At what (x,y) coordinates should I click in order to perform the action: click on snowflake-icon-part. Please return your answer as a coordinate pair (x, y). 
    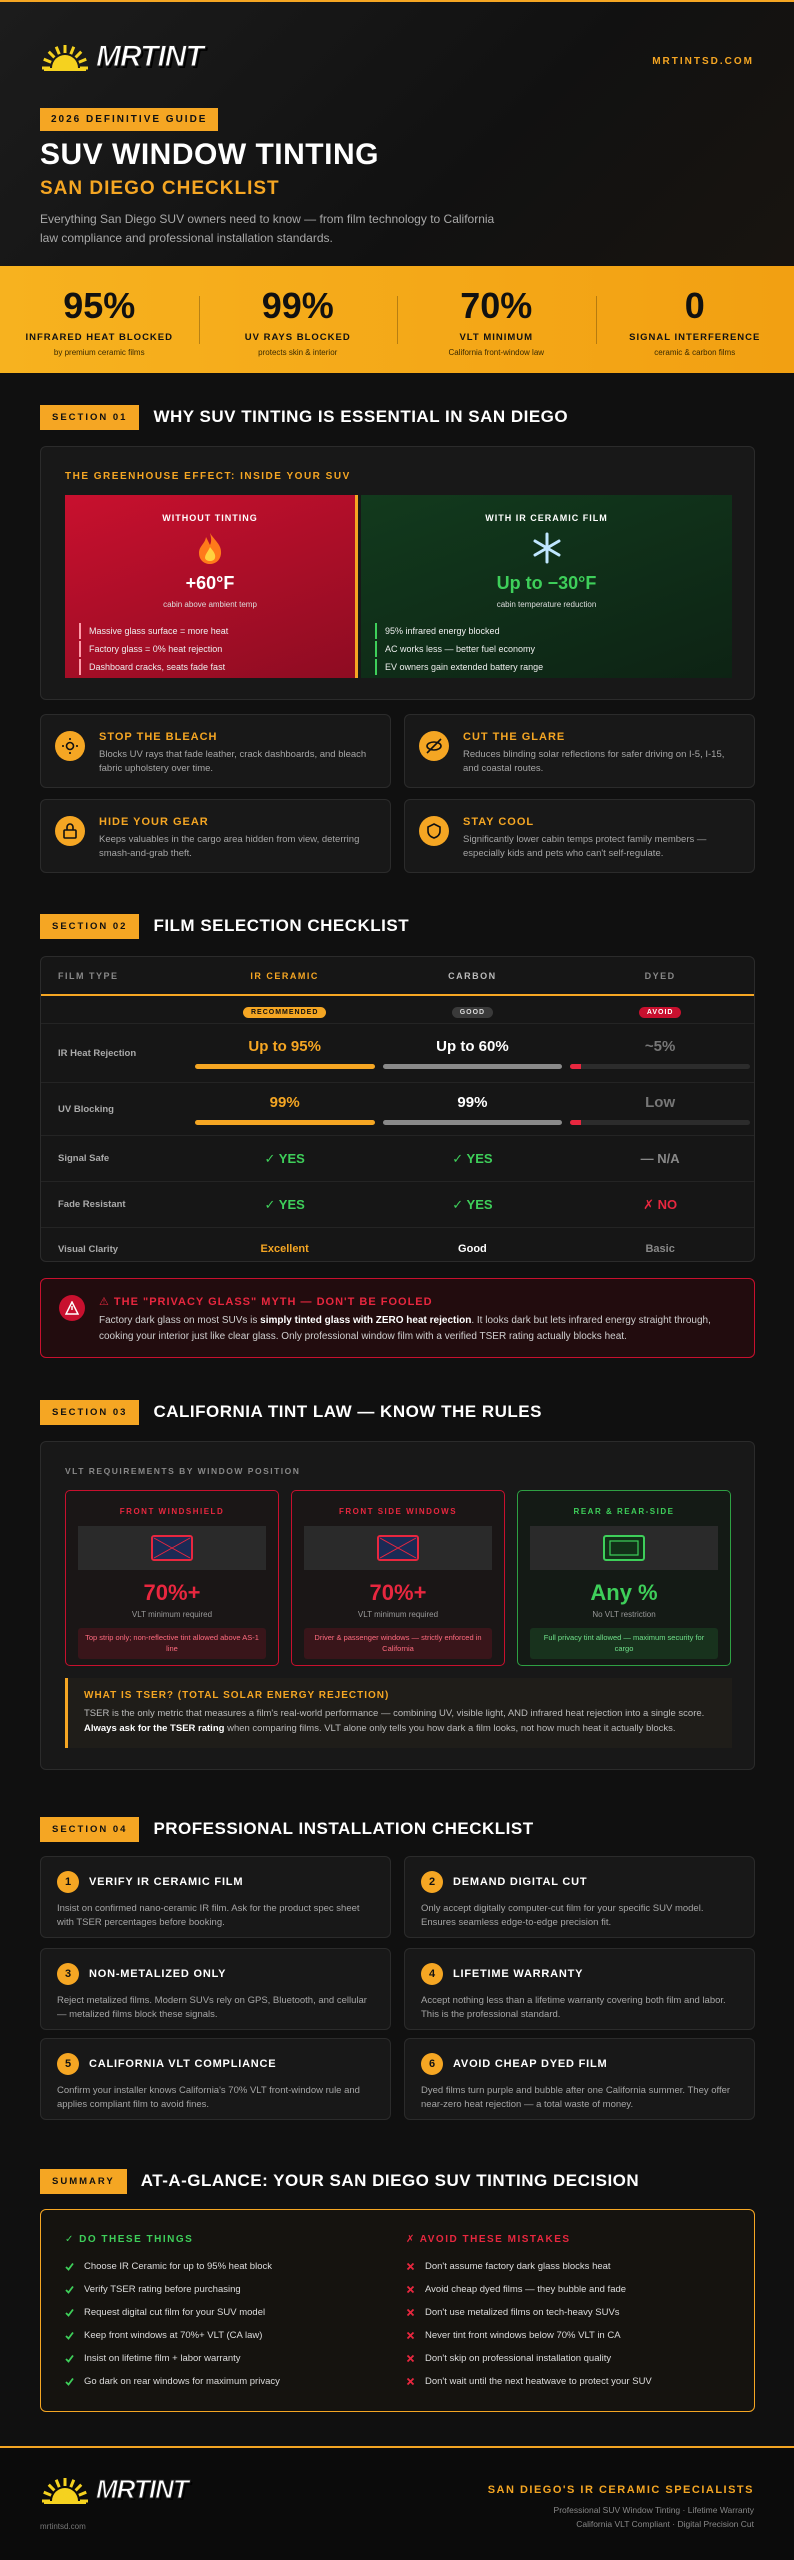
    Looking at the image, I should click on (546, 548).